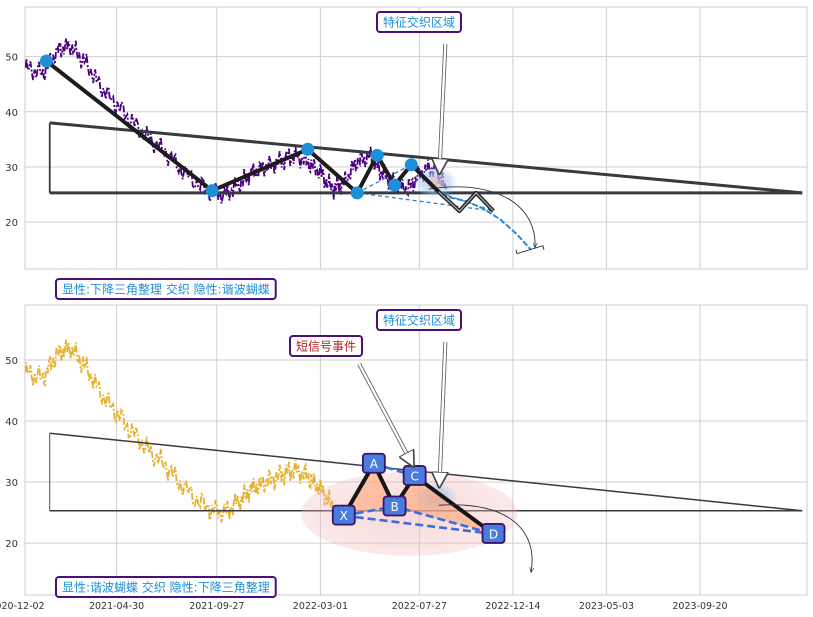 The image size is (813, 617). I want to click on x-tick-label: 2020-12-02, so click(22, 606).